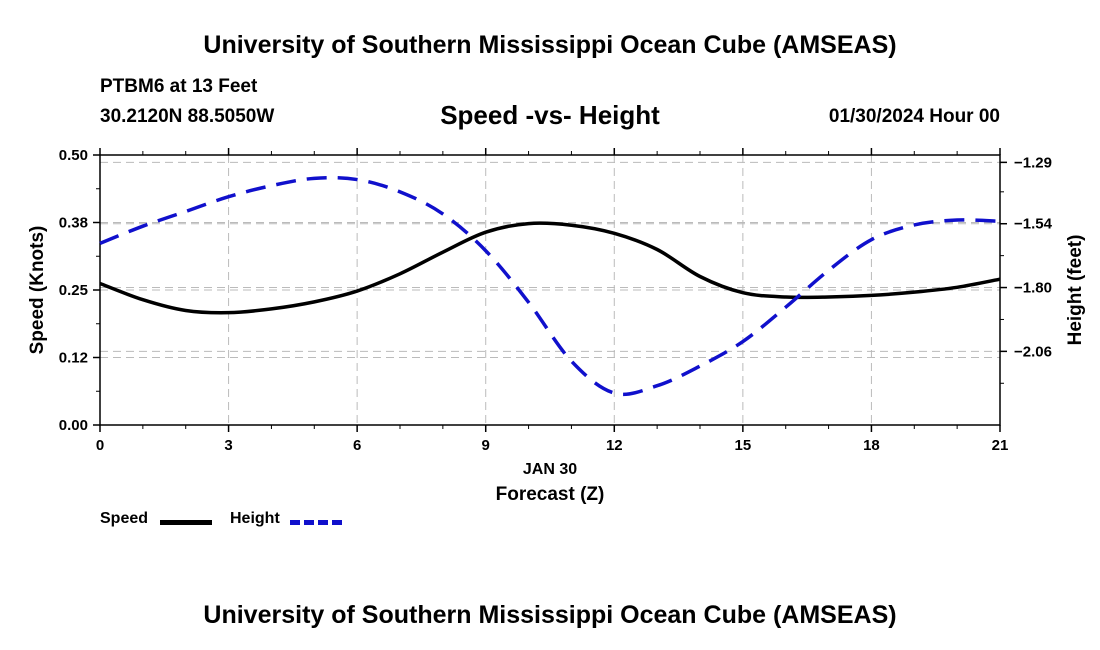 This screenshot has width=1100, height=650. Describe the element at coordinates (614, 445) in the screenshot. I see `x-tick-label: 12` at that location.